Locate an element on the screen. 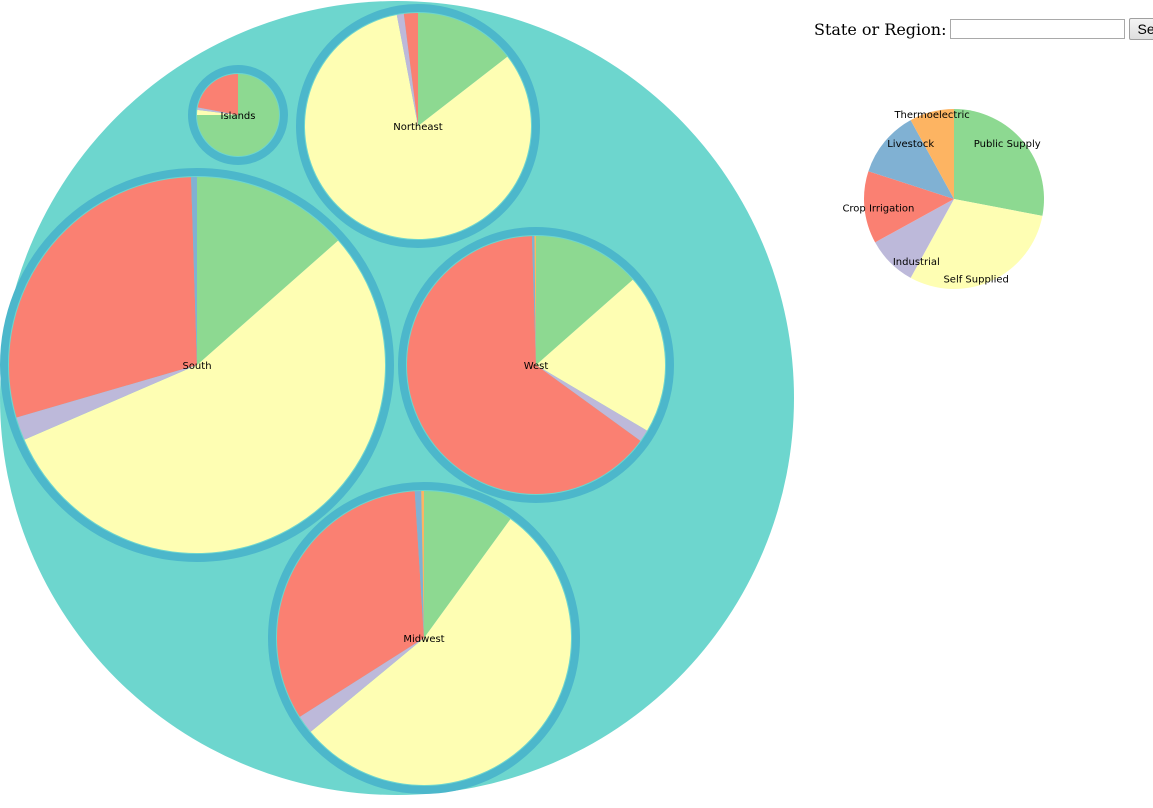 Image resolution: width=1153 pixels, height=808 pixels. region-northeast-slice-public-supply is located at coordinates (463, 69).